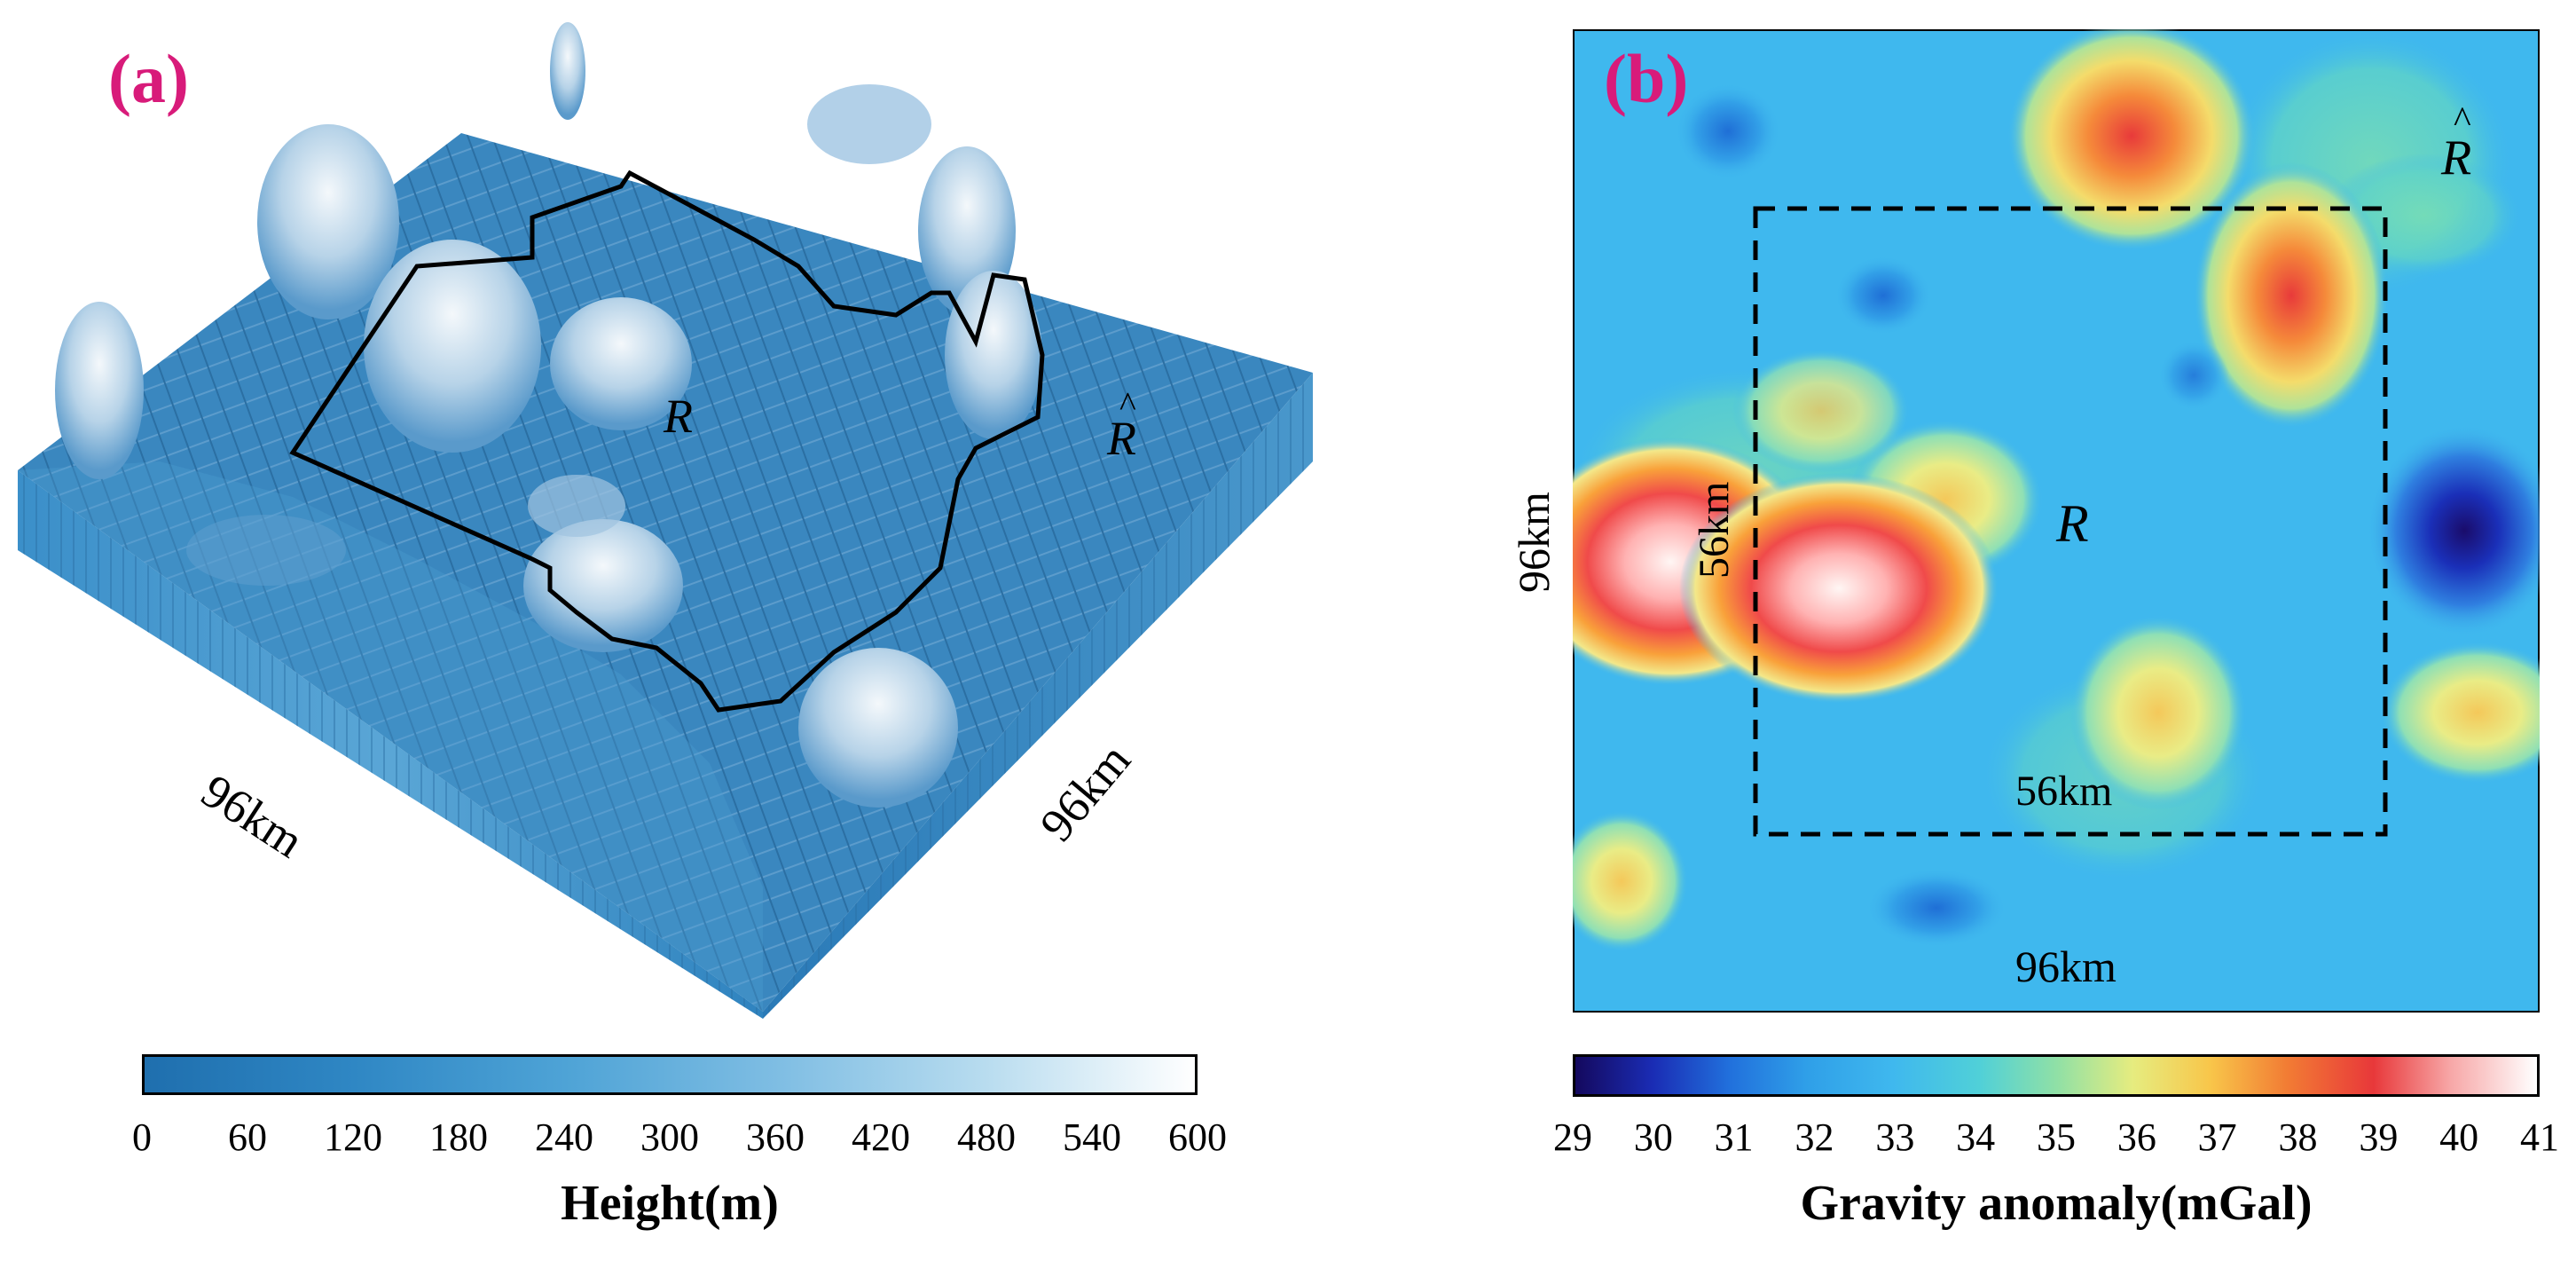 The height and width of the screenshot is (1261, 2576). Describe the element at coordinates (678, 416) in the screenshot. I see `panel-a-region-label: R` at that location.